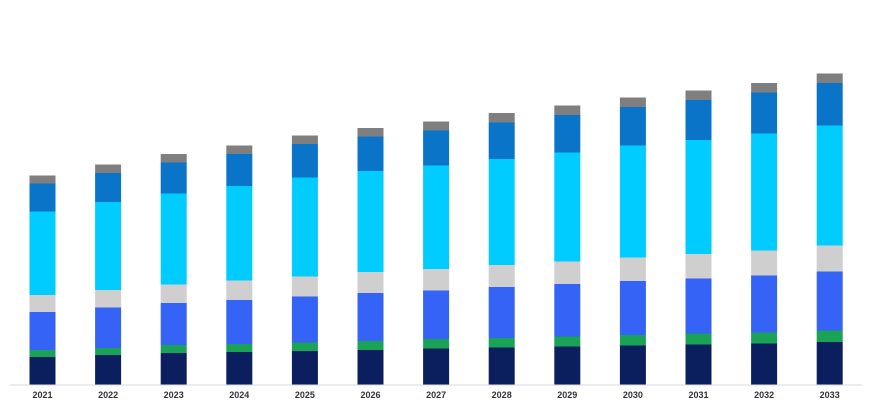 The height and width of the screenshot is (407, 872). I want to click on bar-segment-2032-s4, so click(764, 263).